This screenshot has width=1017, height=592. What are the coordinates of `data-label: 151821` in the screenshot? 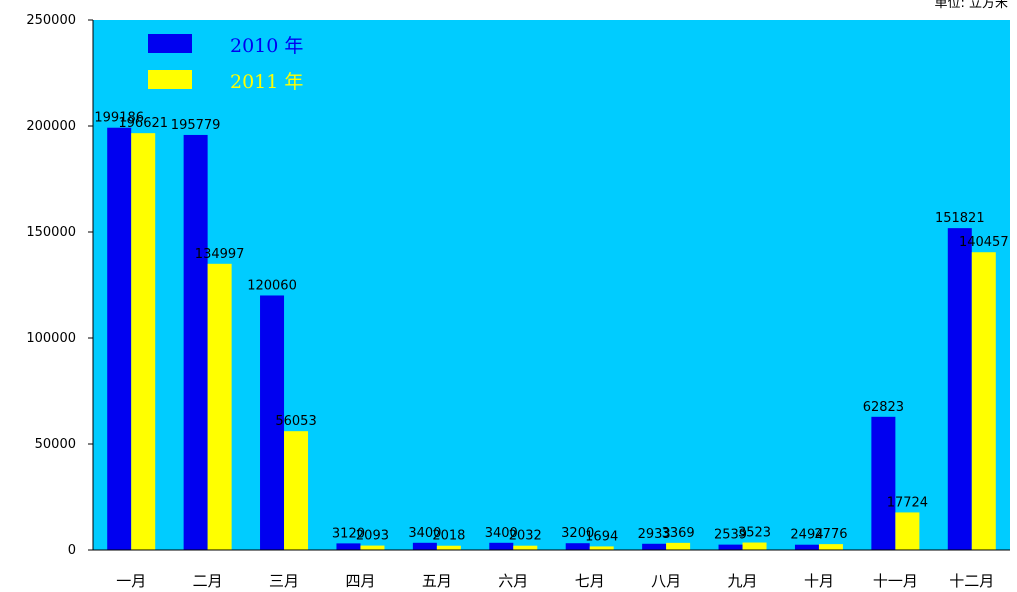 It's located at (960, 218).